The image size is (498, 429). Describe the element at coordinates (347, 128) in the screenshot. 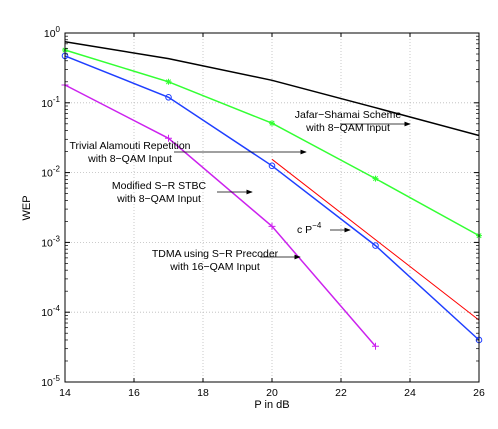

I see `annotation-label-jafar: with 8−QAM Input` at that location.